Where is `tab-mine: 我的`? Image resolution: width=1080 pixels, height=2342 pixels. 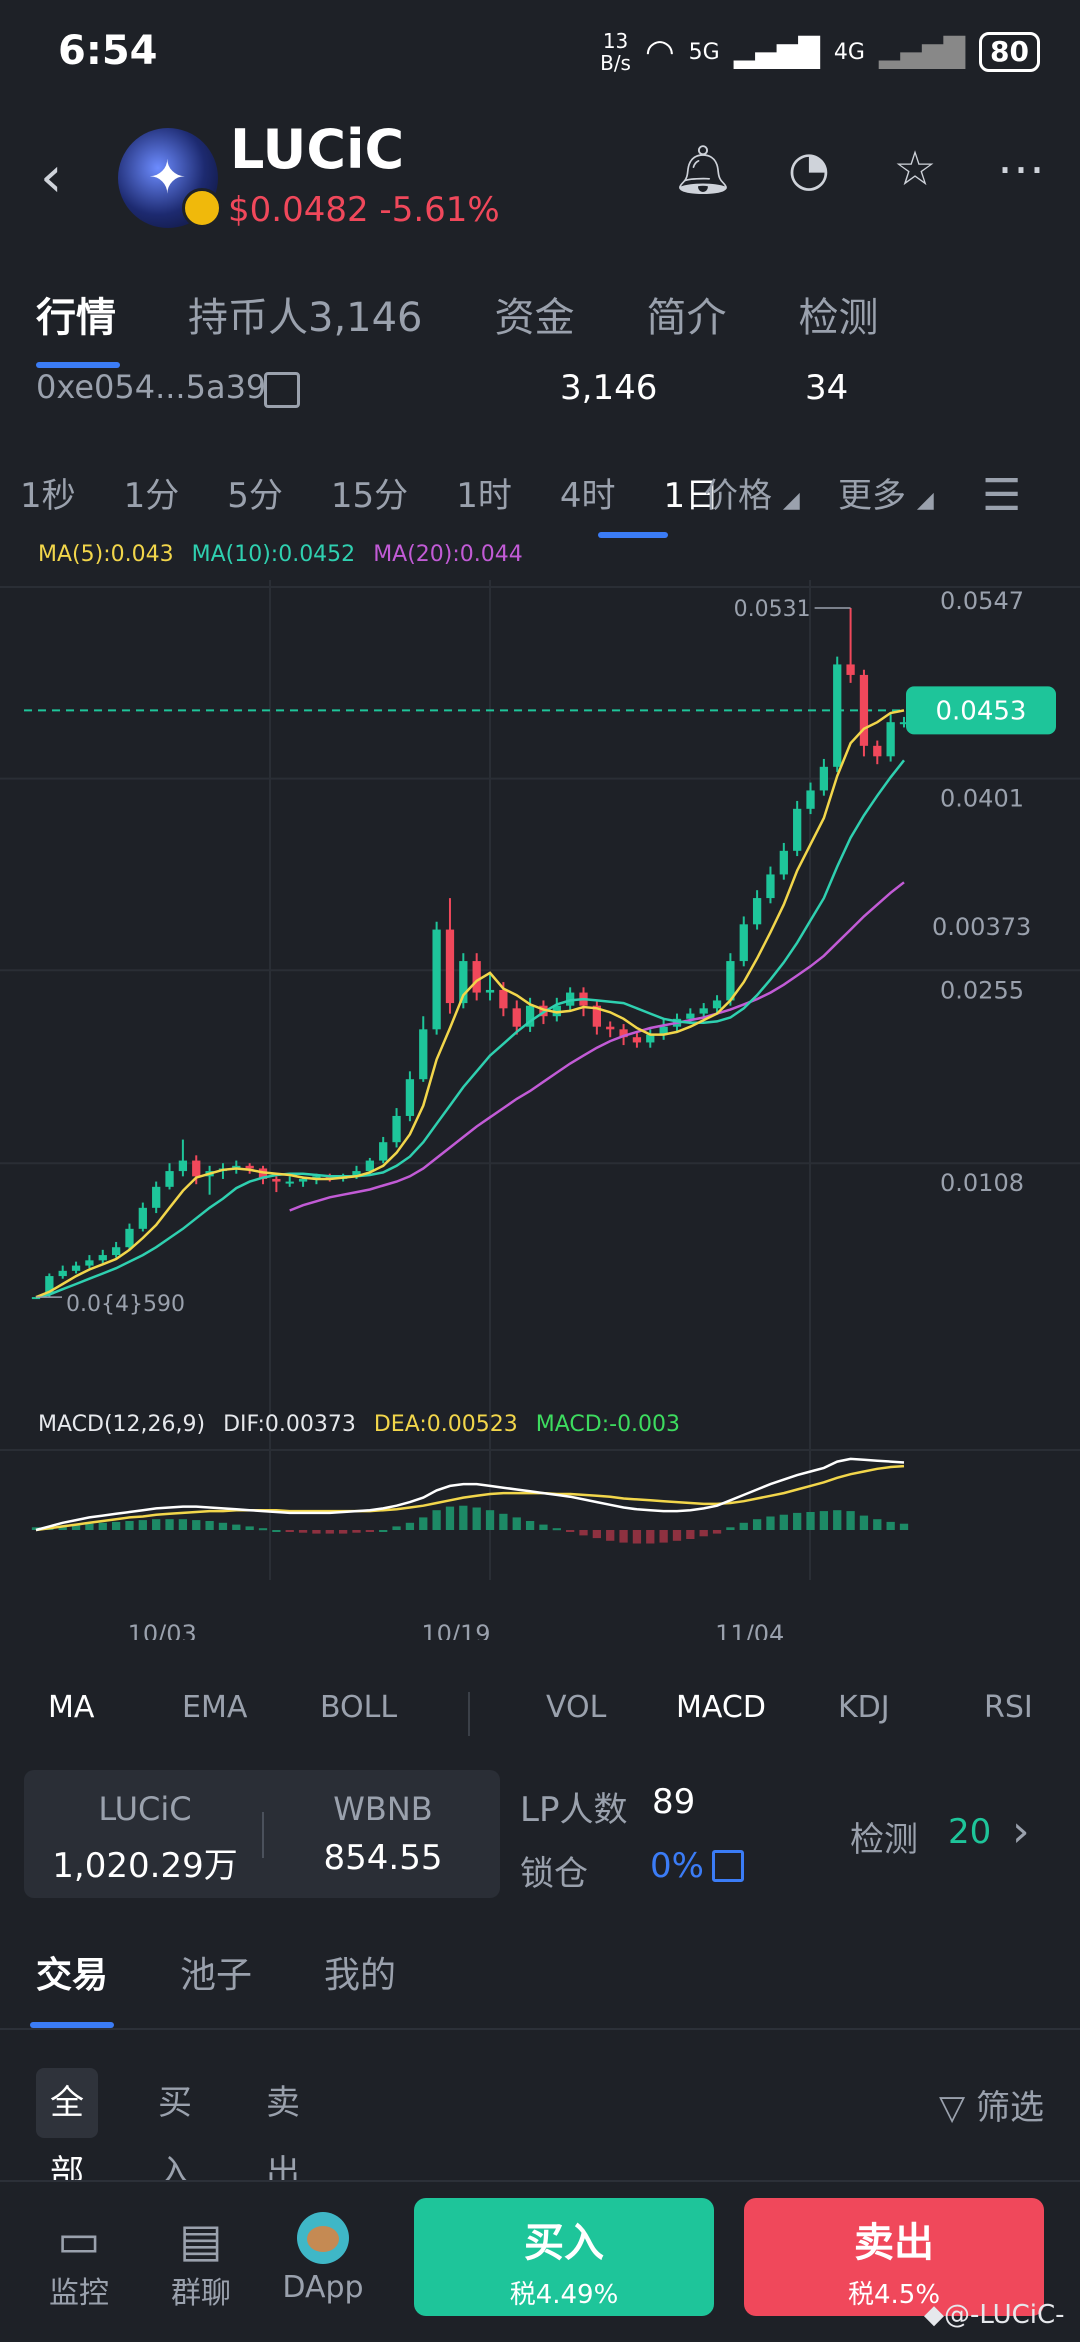
tab-mine: 我的 is located at coordinates (360, 1975).